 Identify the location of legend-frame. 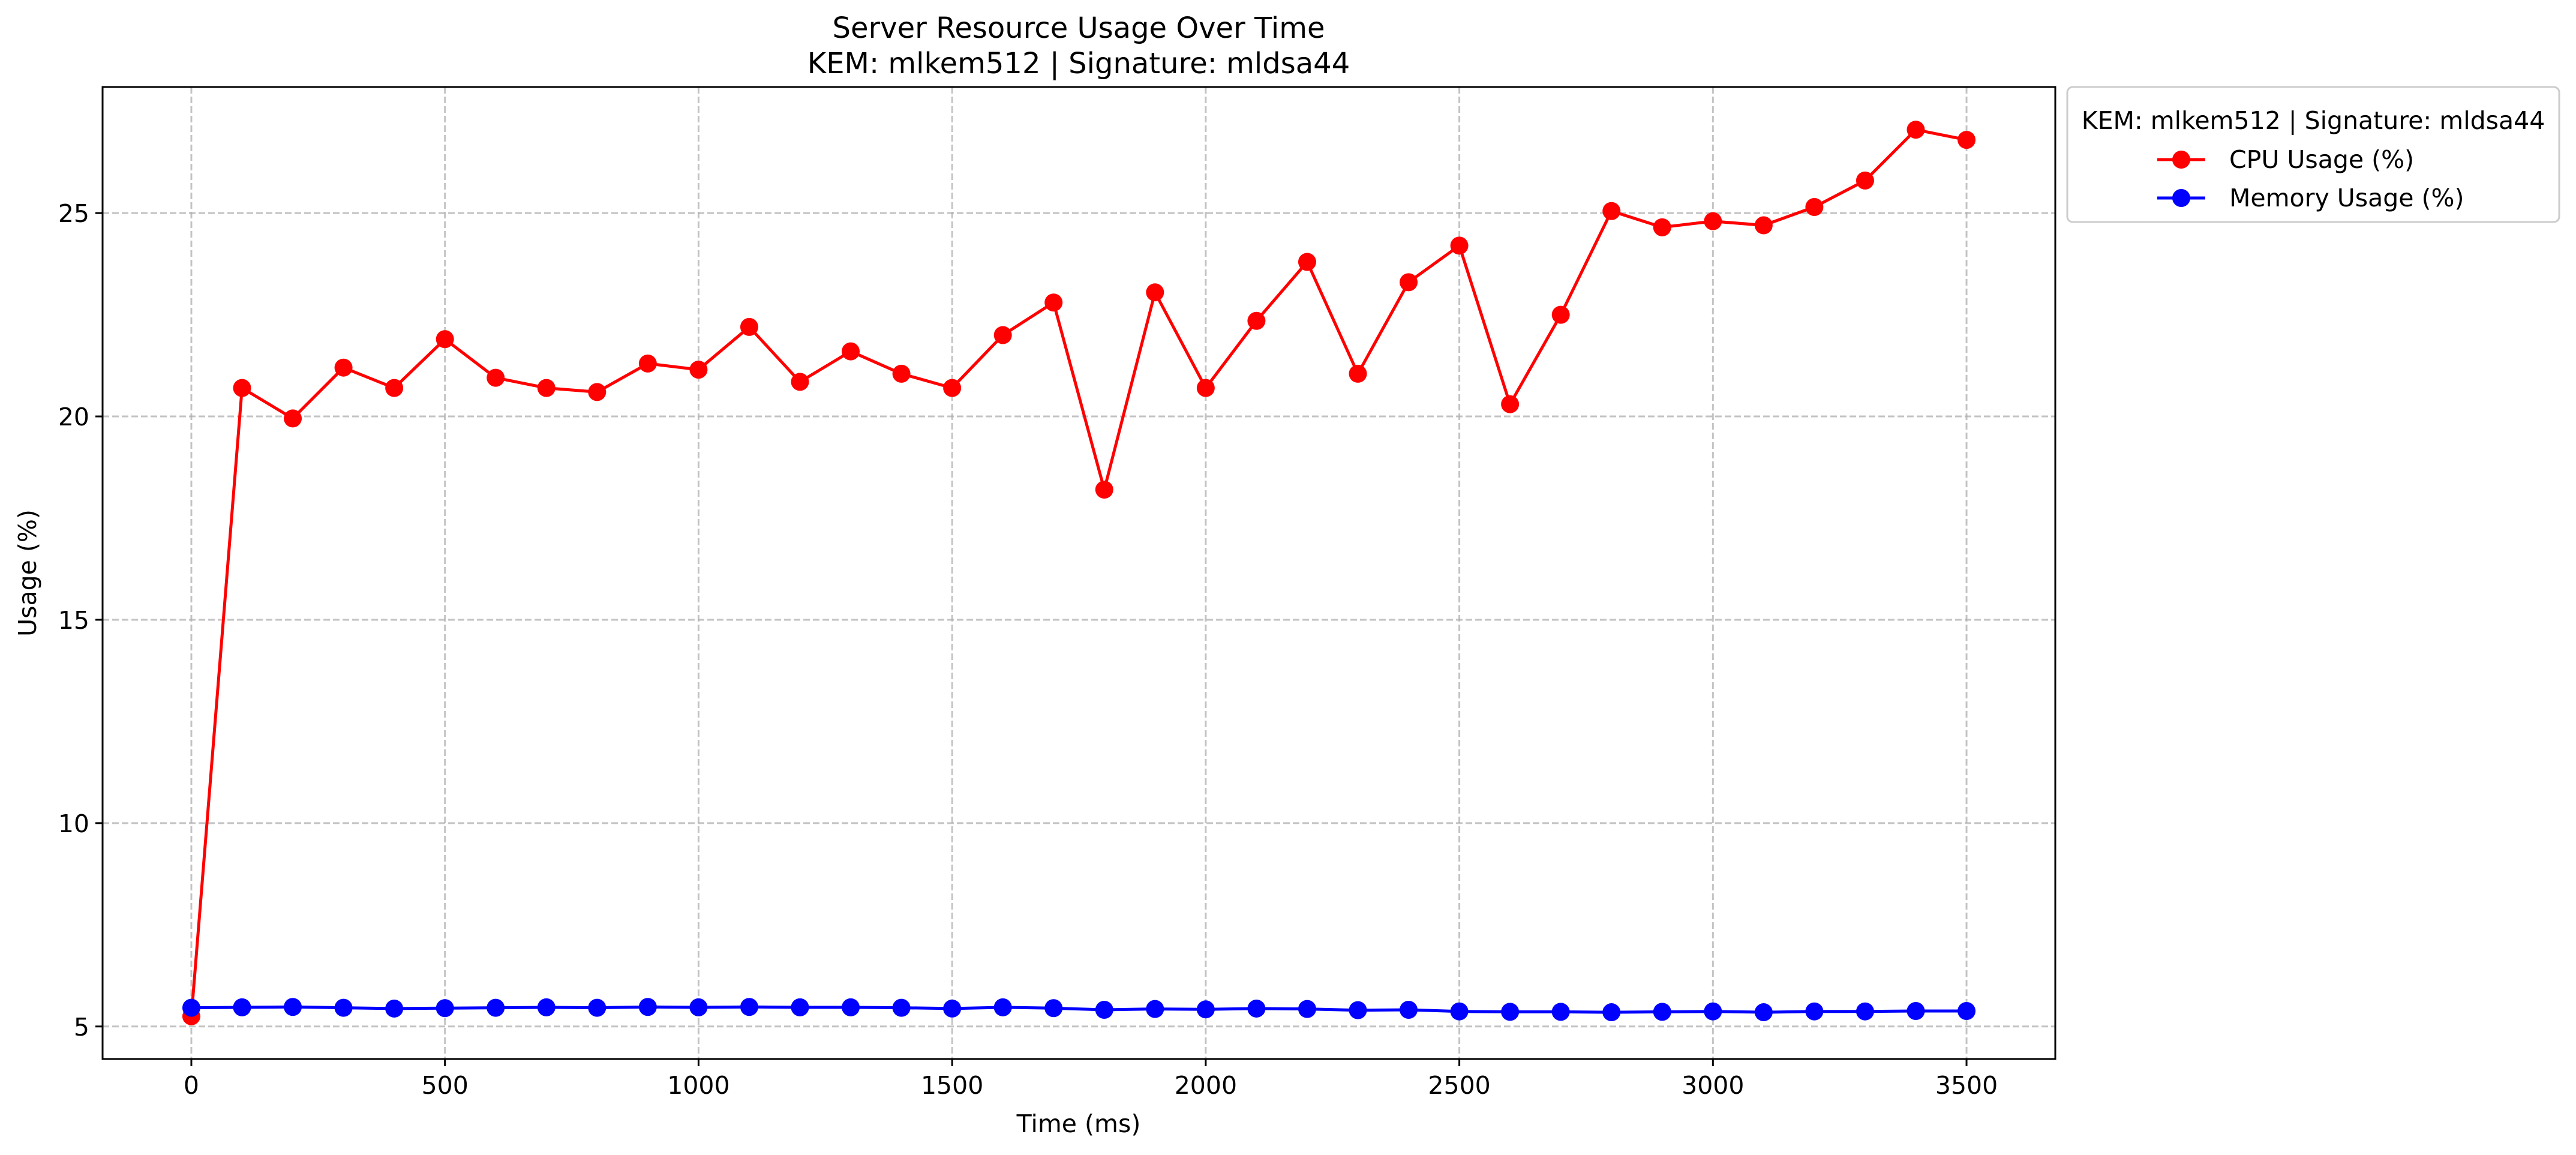
(2313, 154).